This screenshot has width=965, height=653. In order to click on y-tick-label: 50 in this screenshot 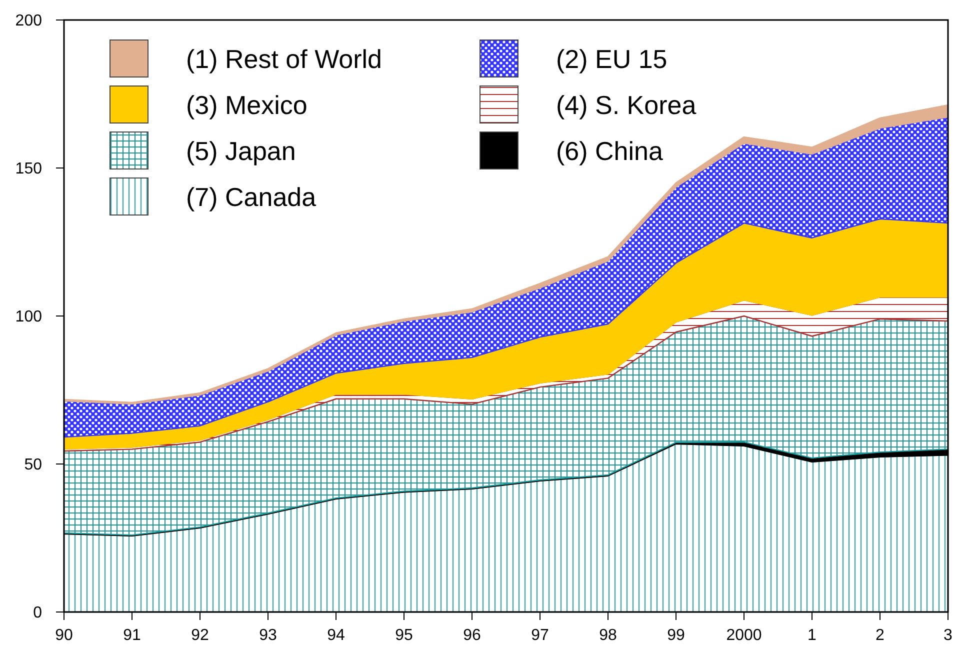, I will do `click(33, 465)`.